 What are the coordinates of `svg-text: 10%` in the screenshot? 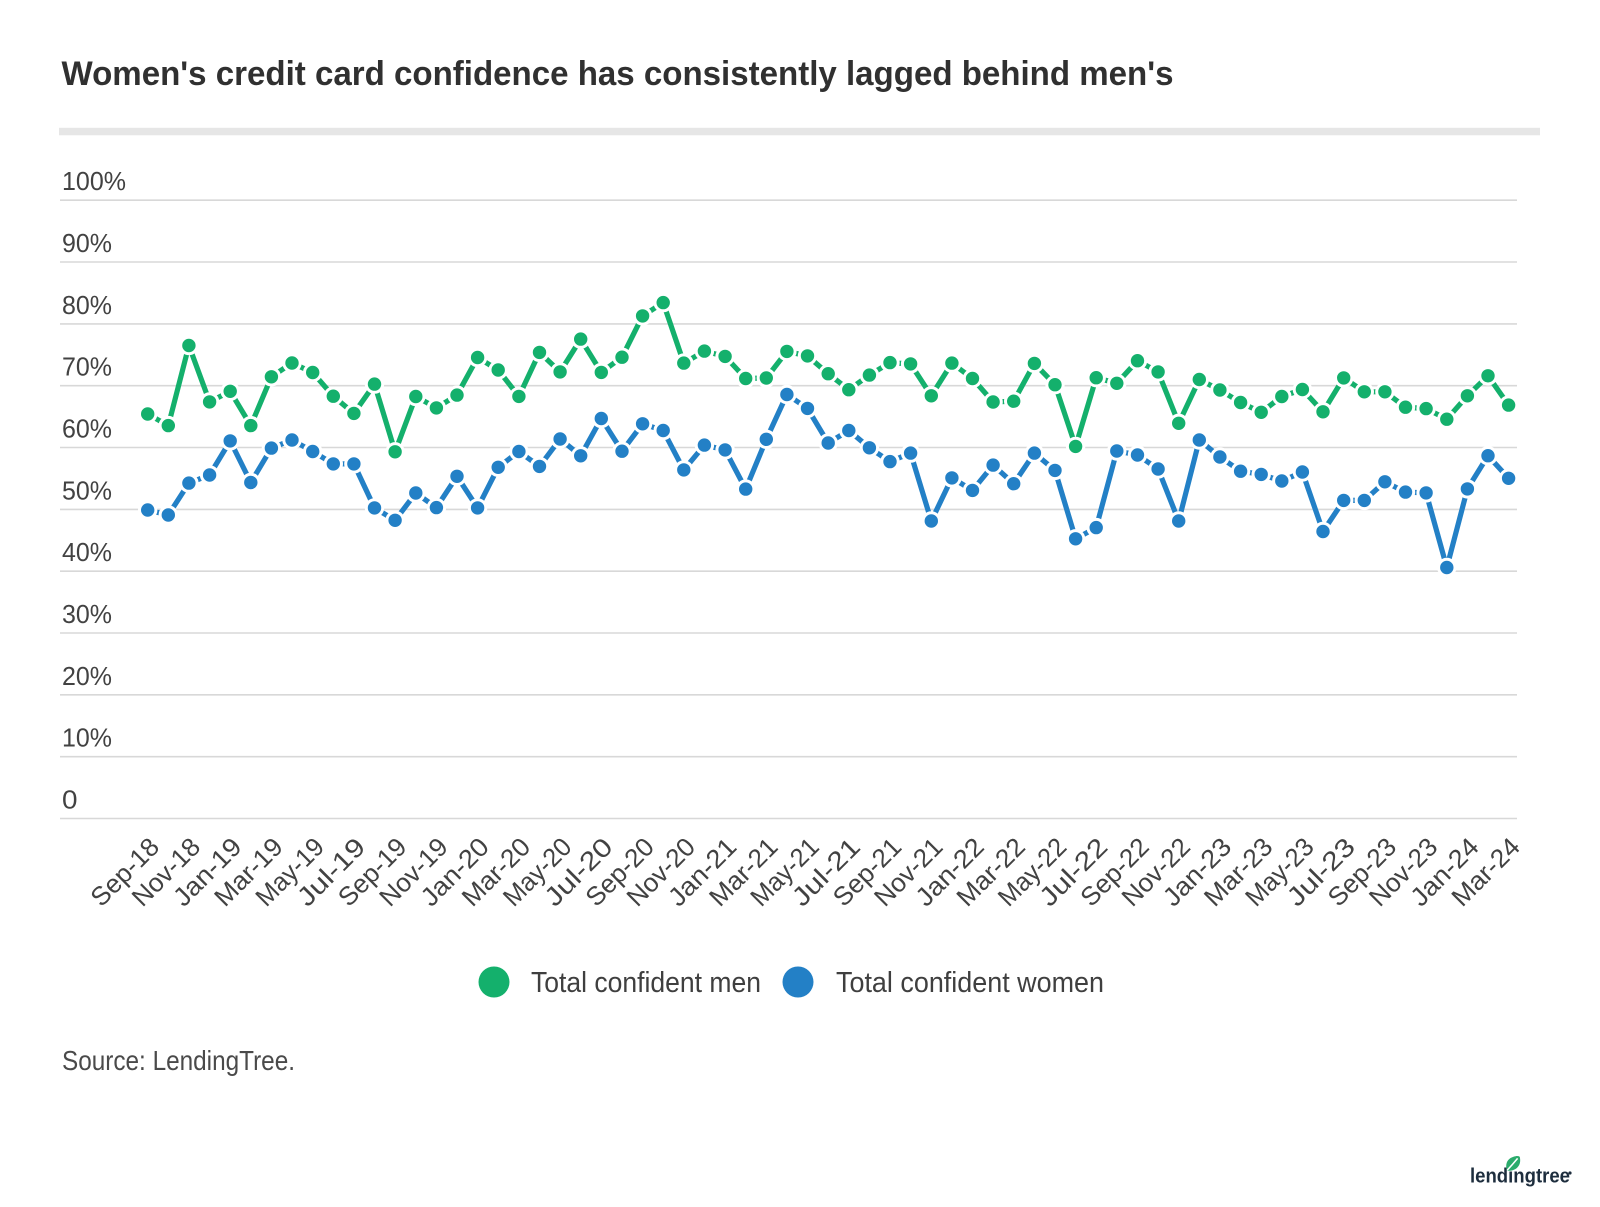 It's located at (87, 738).